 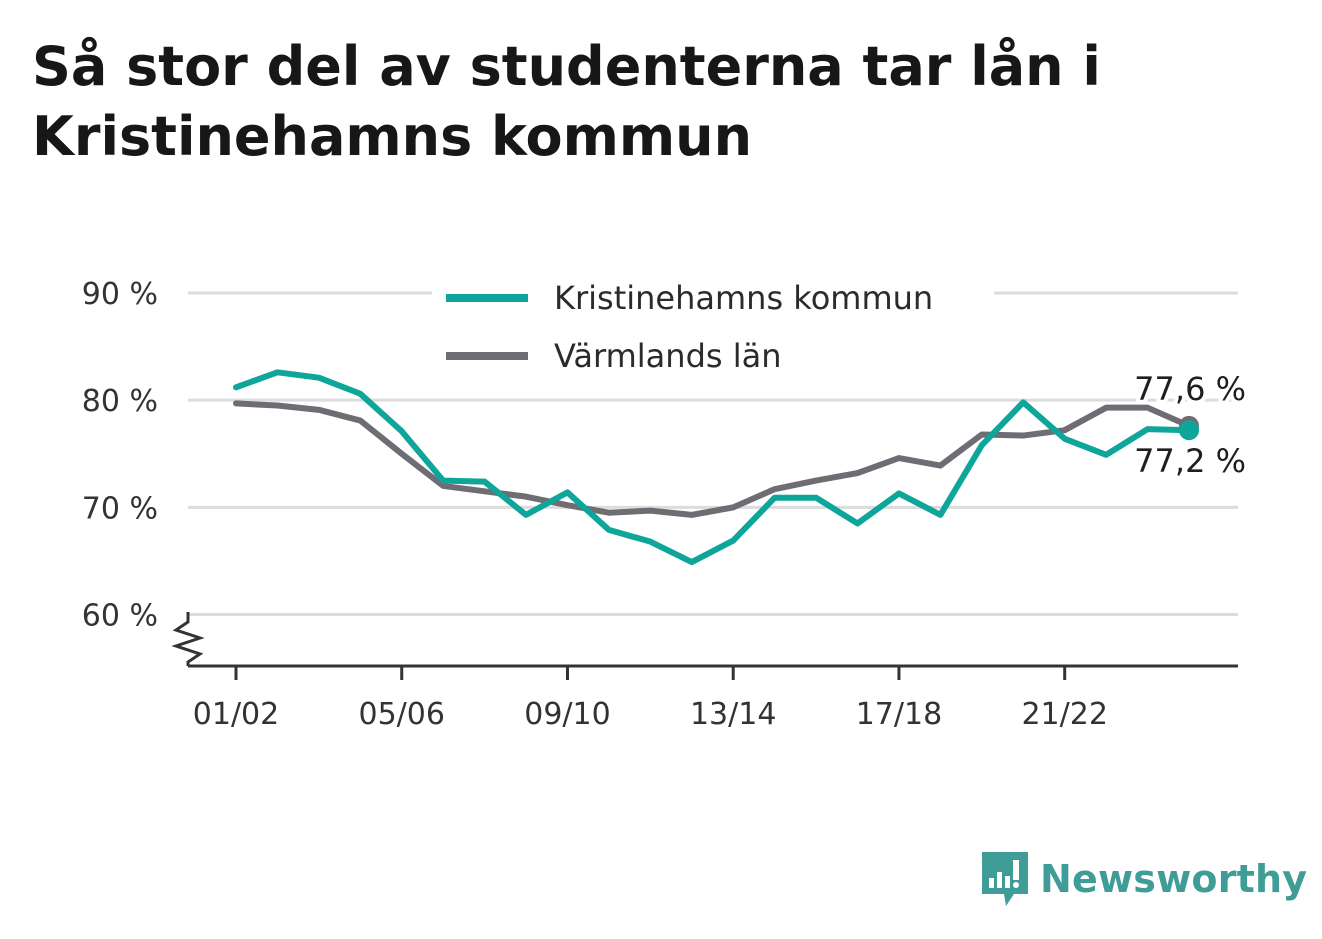 What do you see at coordinates (1005, 879) in the screenshot?
I see `newsworthy-logo-icon` at bounding box center [1005, 879].